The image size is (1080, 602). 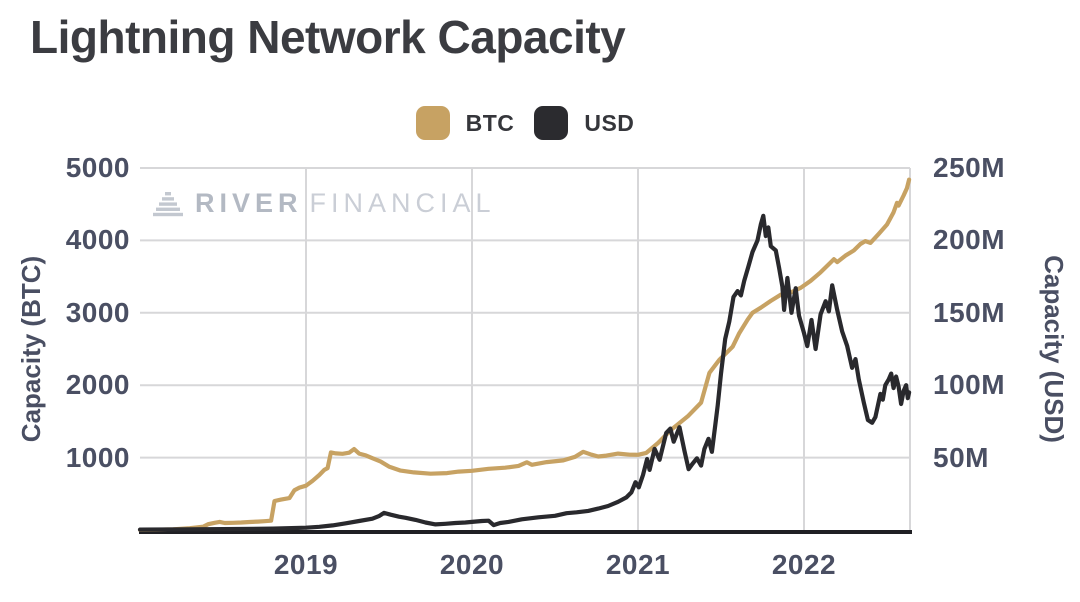 I want to click on y-axis-right-tick-200M: 200M, so click(x=969, y=240).